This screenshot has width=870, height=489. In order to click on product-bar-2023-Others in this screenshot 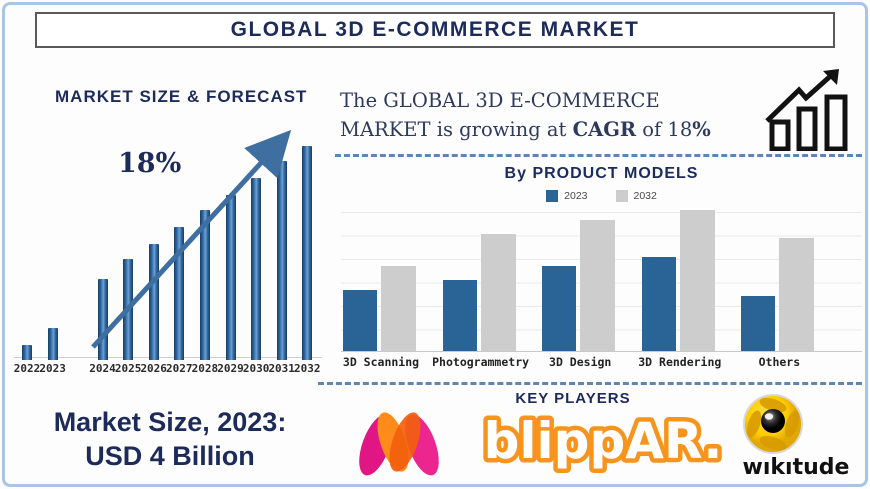, I will do `click(758, 323)`.